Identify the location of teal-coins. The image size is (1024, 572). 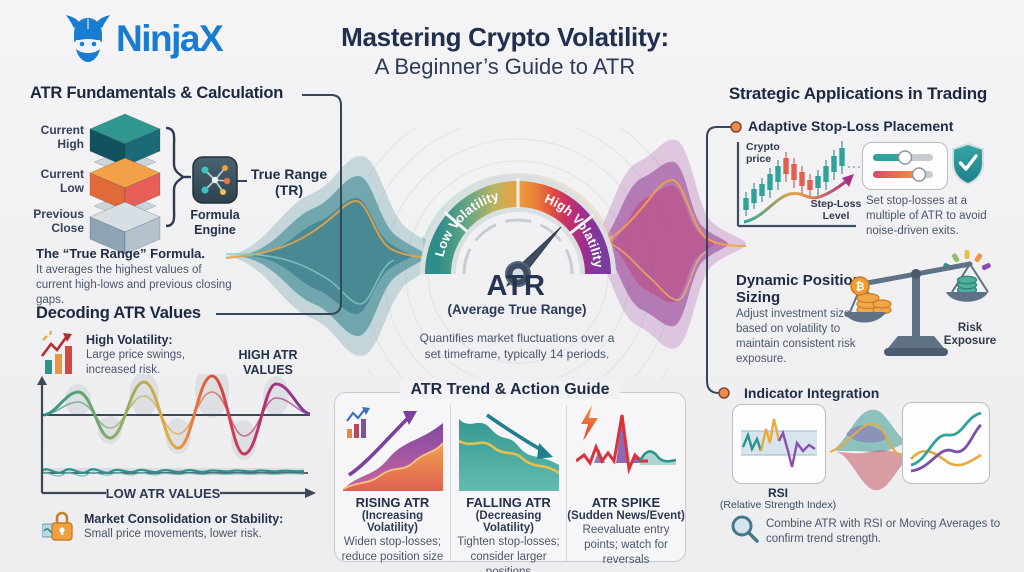
(967, 285).